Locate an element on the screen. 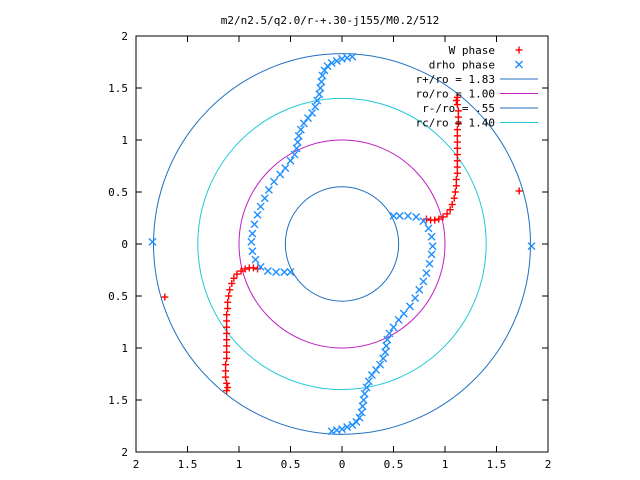 This screenshot has height=480, width=640. x-tick-label-4: 0 is located at coordinates (342, 464).